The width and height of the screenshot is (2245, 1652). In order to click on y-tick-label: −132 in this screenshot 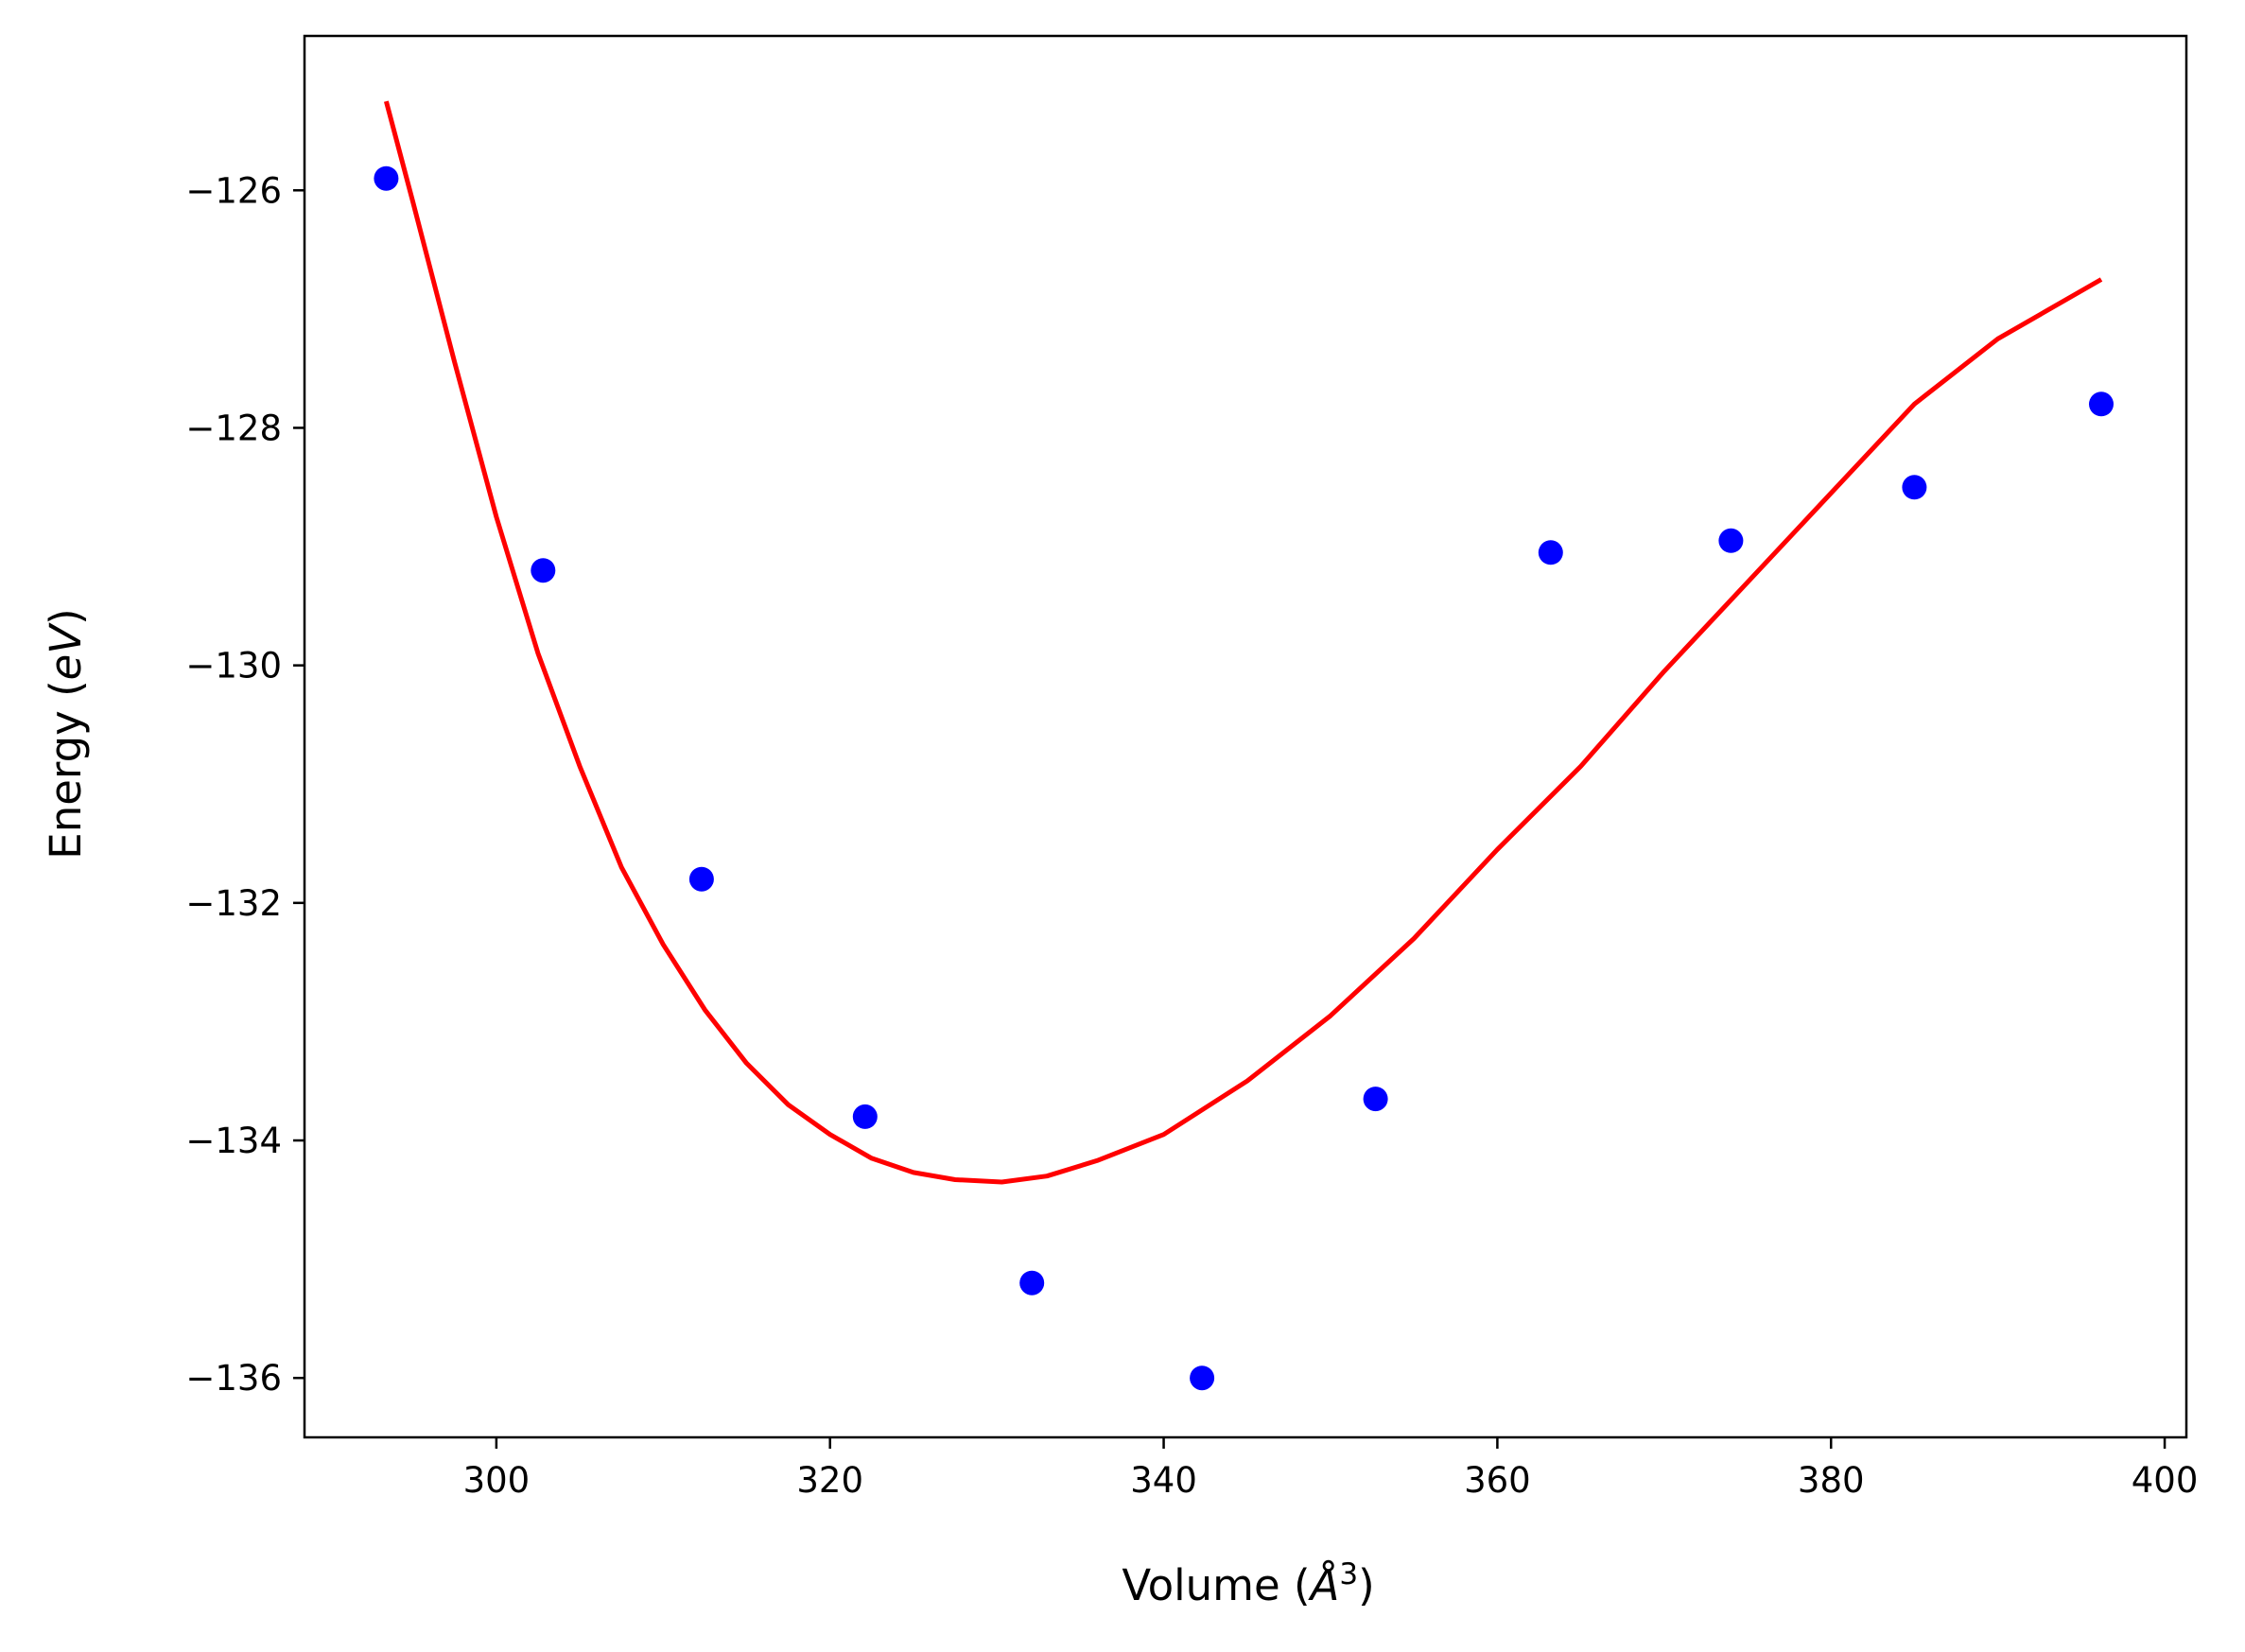, I will do `click(234, 904)`.